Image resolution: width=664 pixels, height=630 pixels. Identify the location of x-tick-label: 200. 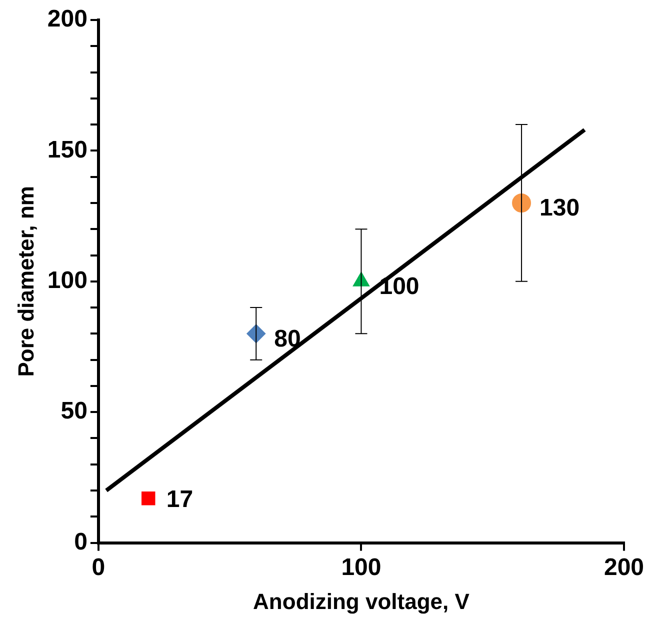
(624, 567).